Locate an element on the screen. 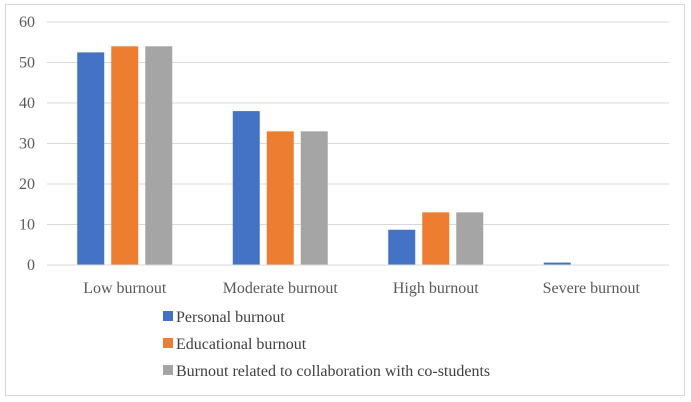 Image resolution: width=691 pixels, height=402 pixels. y-tick-label: 30 is located at coordinates (27, 144).